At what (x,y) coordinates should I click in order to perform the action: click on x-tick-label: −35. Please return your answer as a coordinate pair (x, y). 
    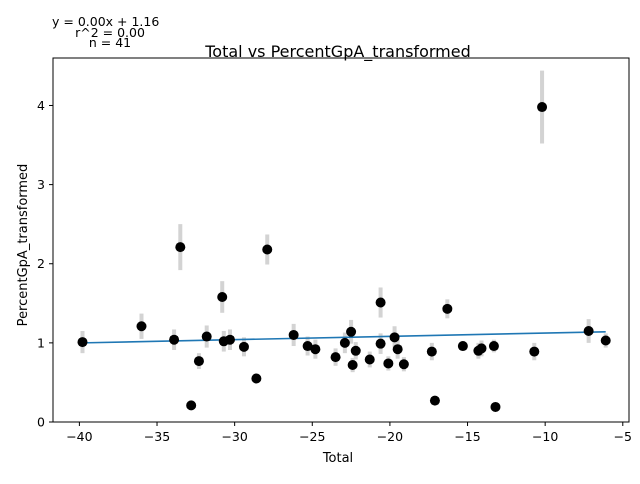
    Looking at the image, I should click on (157, 436).